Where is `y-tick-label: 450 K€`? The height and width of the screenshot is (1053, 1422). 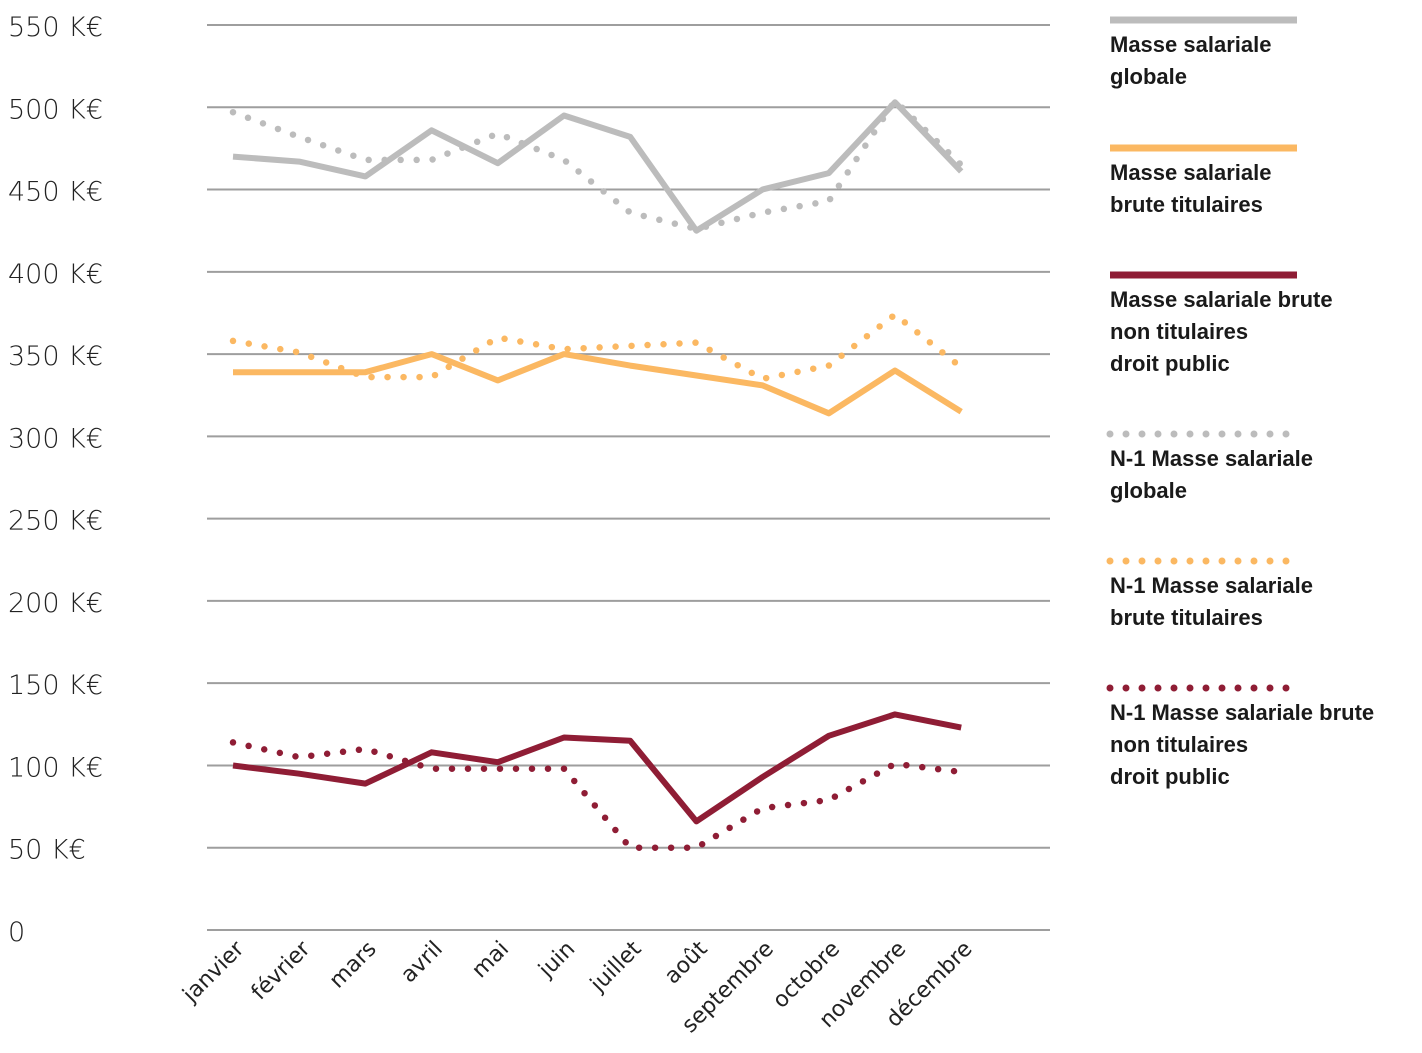
y-tick-label: 450 K€ is located at coordinates (55, 192).